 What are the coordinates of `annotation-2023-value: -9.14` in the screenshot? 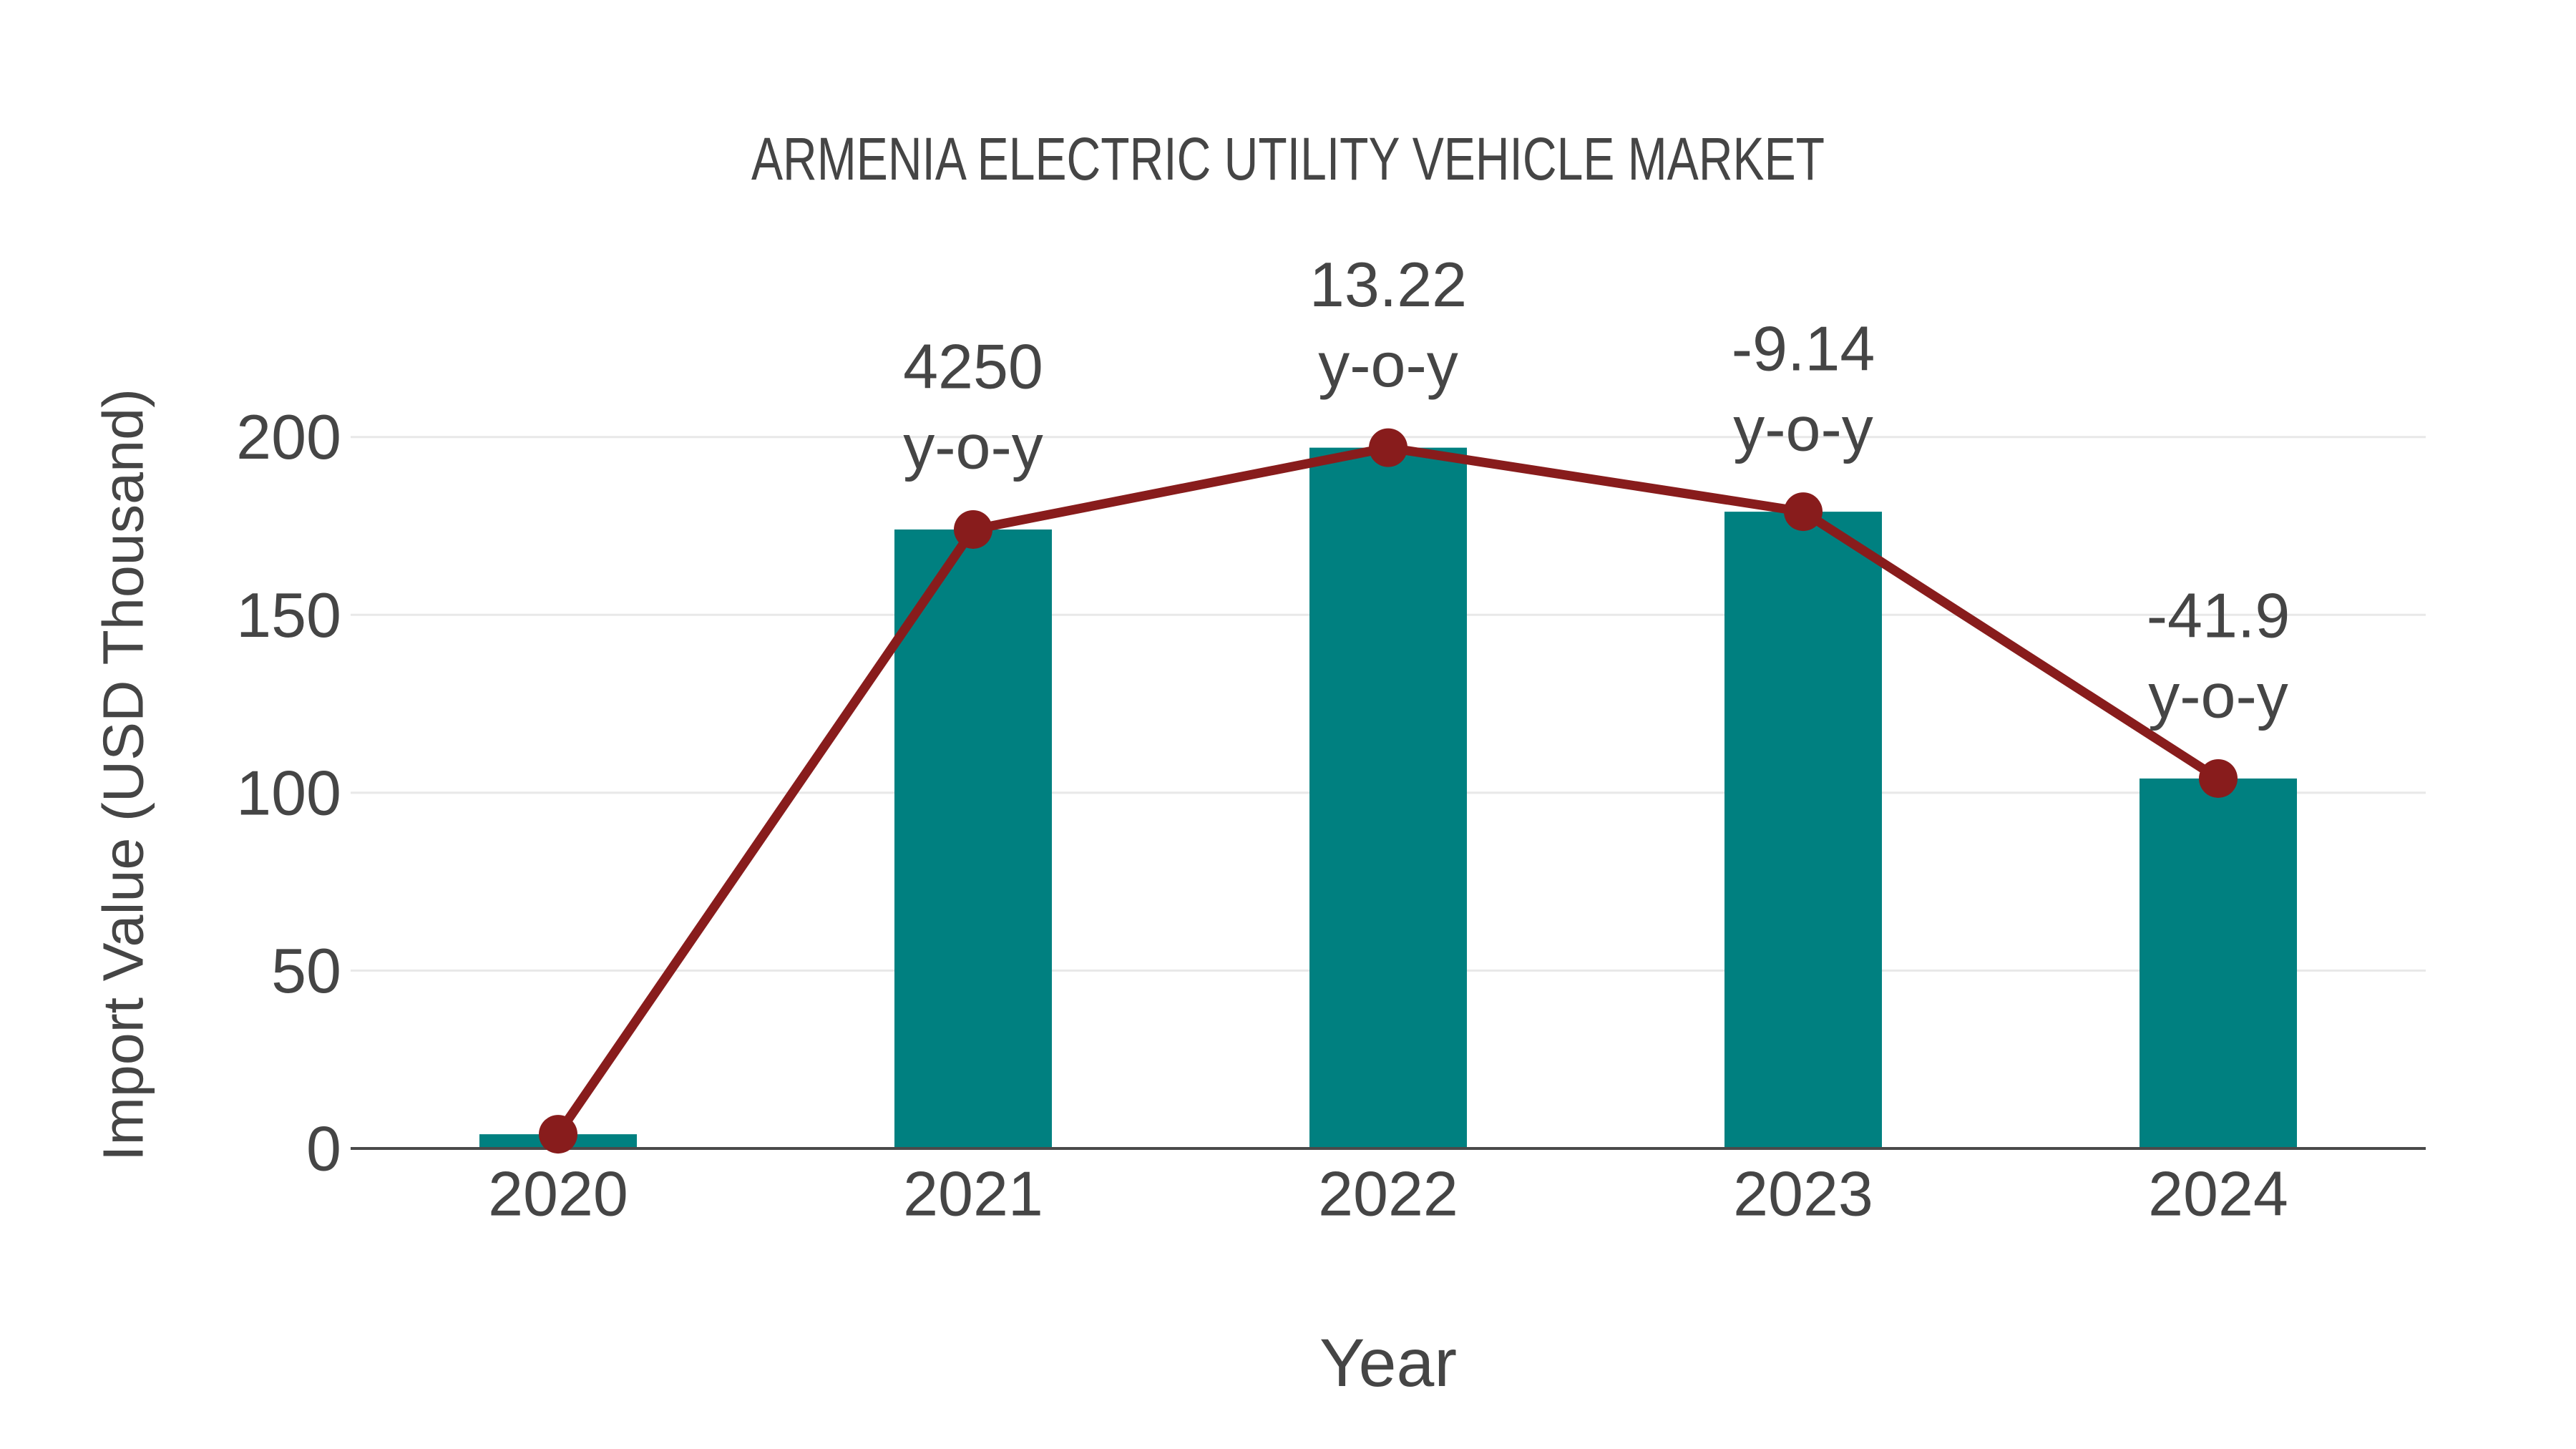 It's located at (1803, 348).